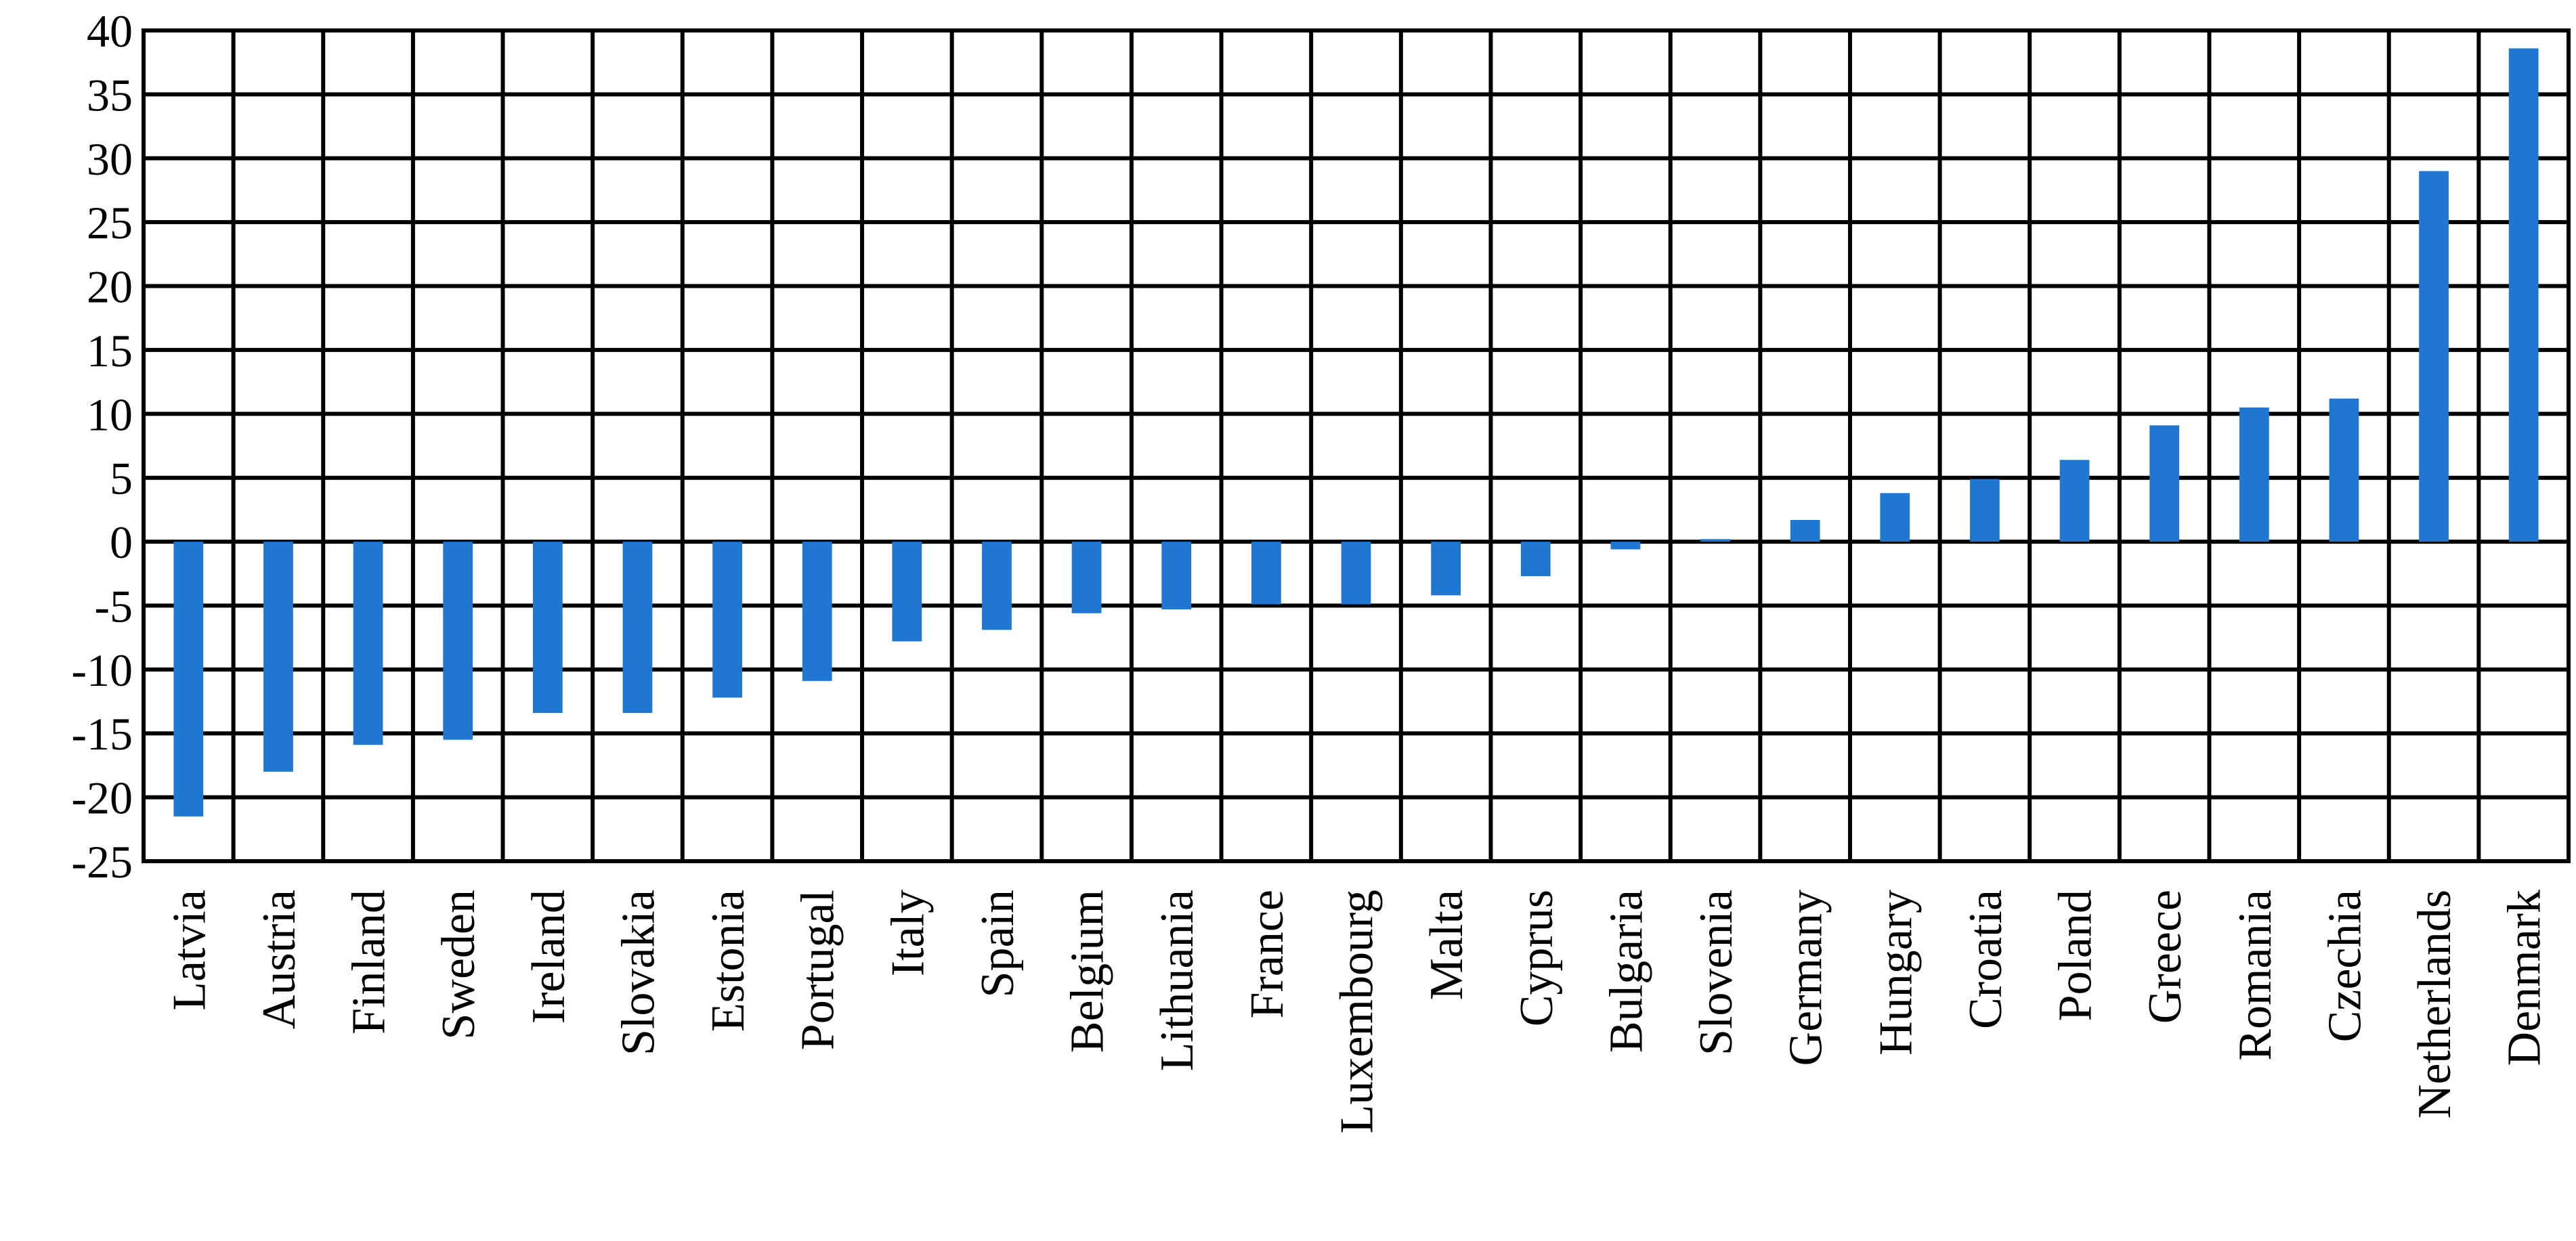 The height and width of the screenshot is (1241, 2576). I want to click on bar-portugal, so click(817, 611).